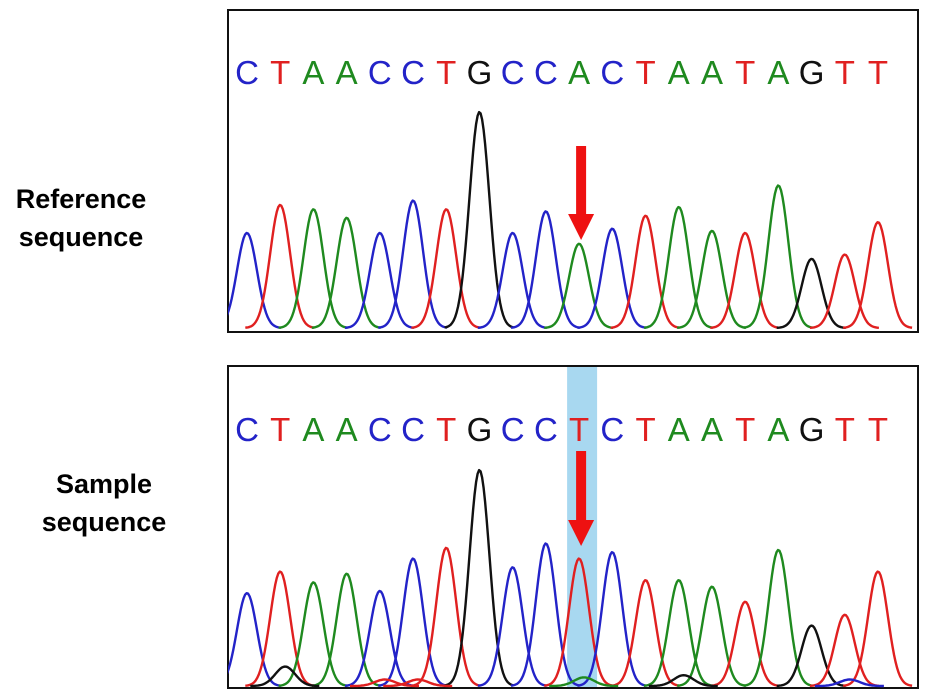 The width and height of the screenshot is (928, 698). I want to click on sample-label-line2: sequence, so click(104, 522).